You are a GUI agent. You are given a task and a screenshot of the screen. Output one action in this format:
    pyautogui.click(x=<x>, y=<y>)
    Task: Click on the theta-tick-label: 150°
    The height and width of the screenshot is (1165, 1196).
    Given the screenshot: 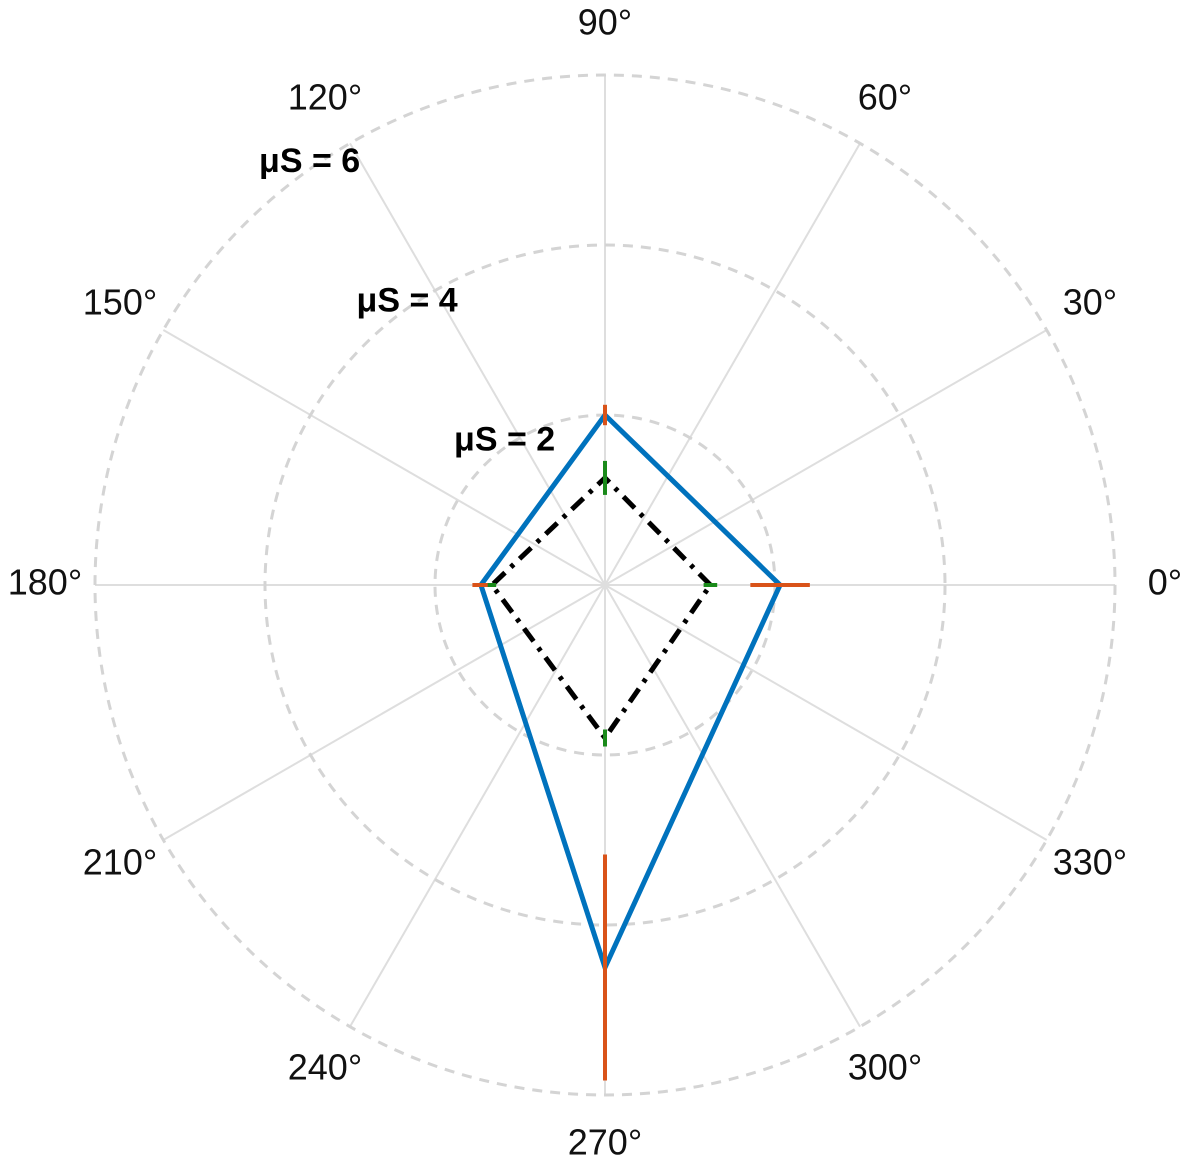 What is the action you would take?
    pyautogui.click(x=120, y=302)
    